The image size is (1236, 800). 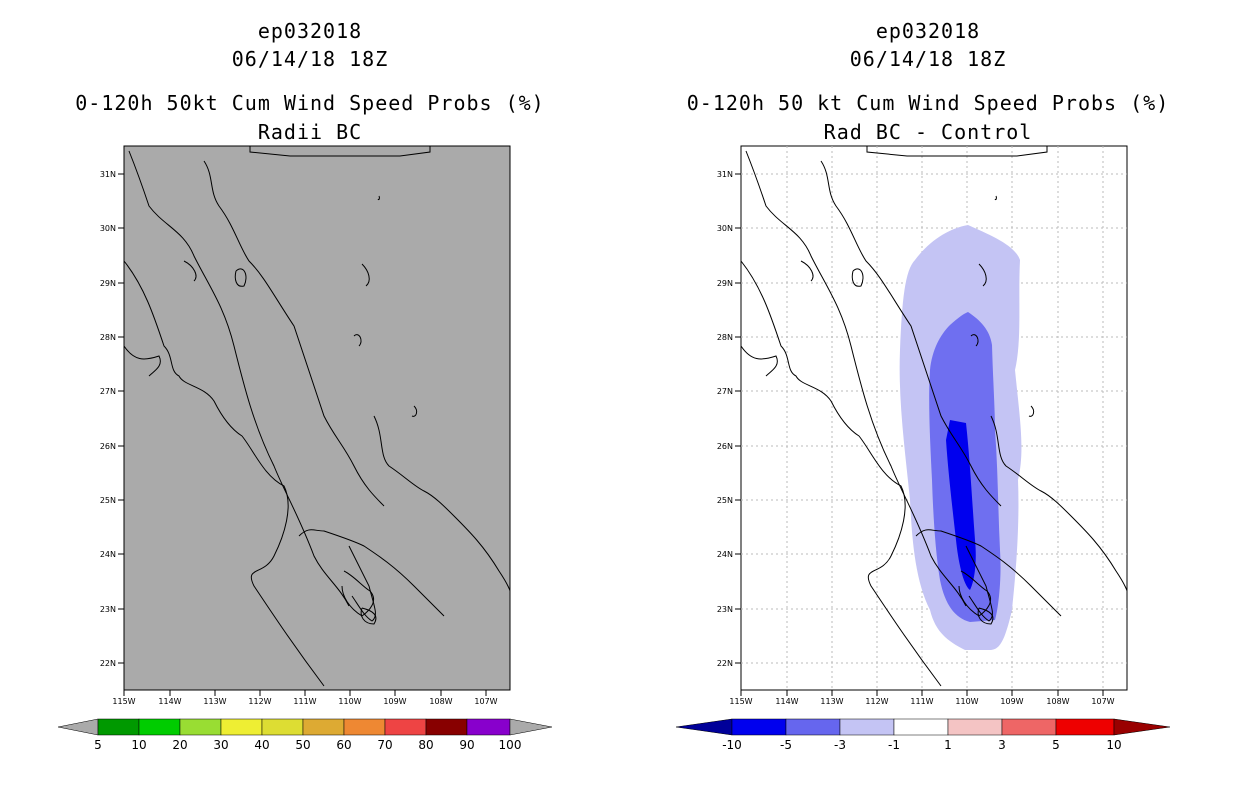 What do you see at coordinates (220, 745) in the screenshot?
I see `left-colorbar-label: 30` at bounding box center [220, 745].